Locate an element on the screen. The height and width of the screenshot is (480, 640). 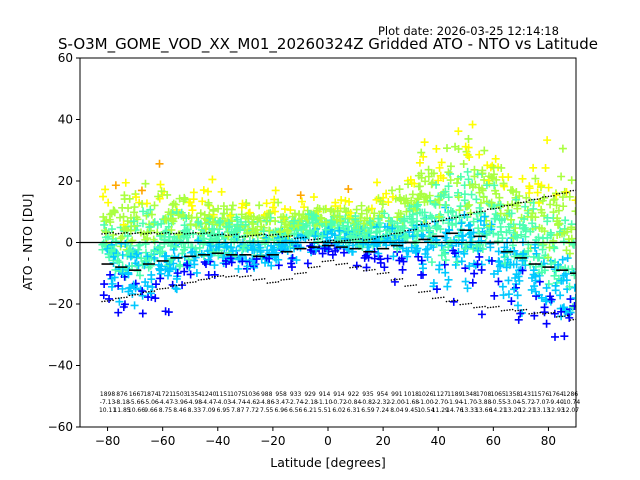
bin-mean-label: -4.62 is located at coordinates (252, 402).